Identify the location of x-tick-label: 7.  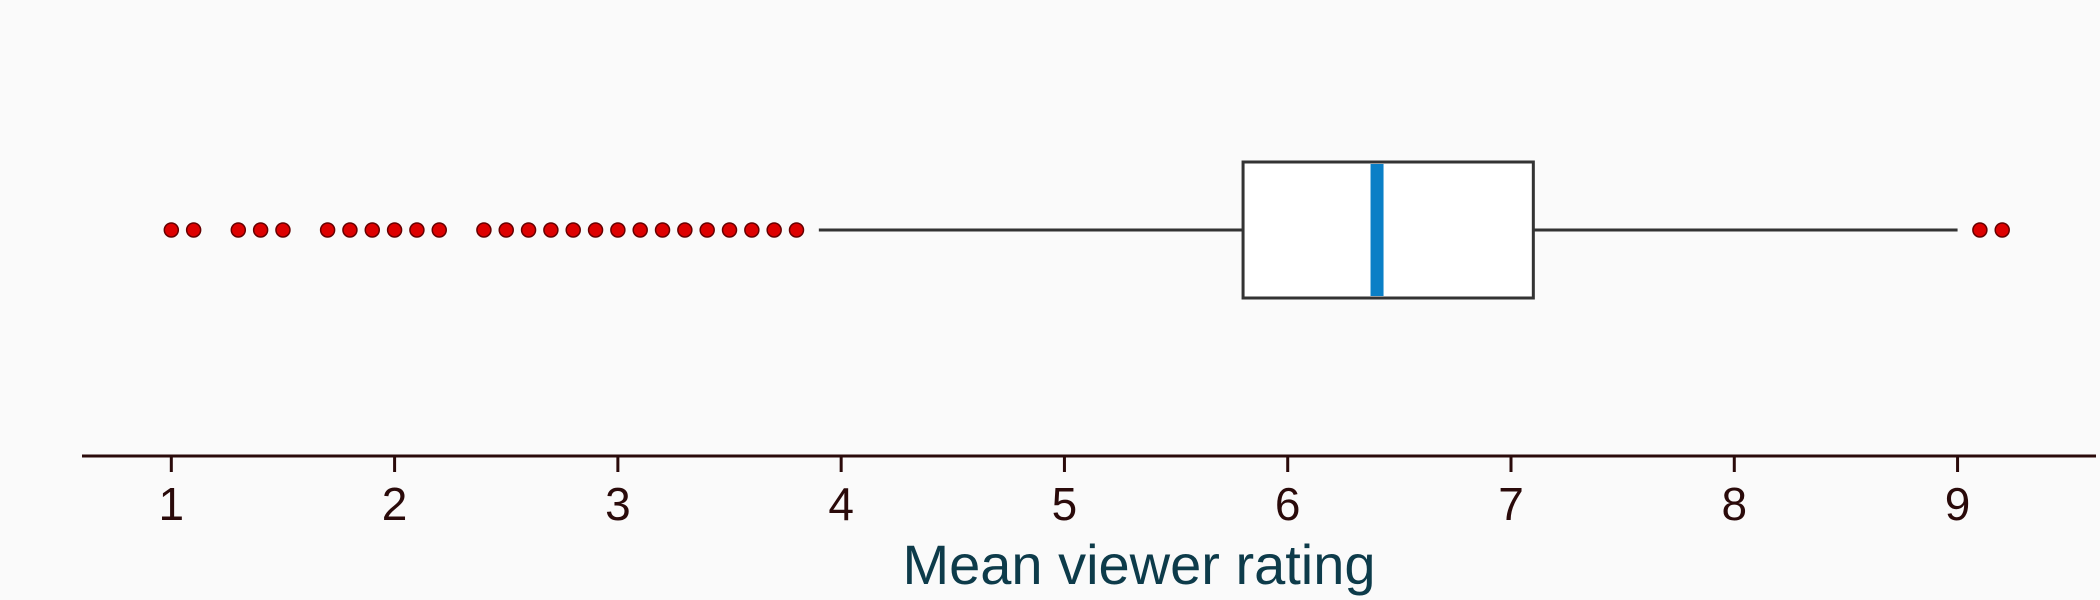
(1511, 504).